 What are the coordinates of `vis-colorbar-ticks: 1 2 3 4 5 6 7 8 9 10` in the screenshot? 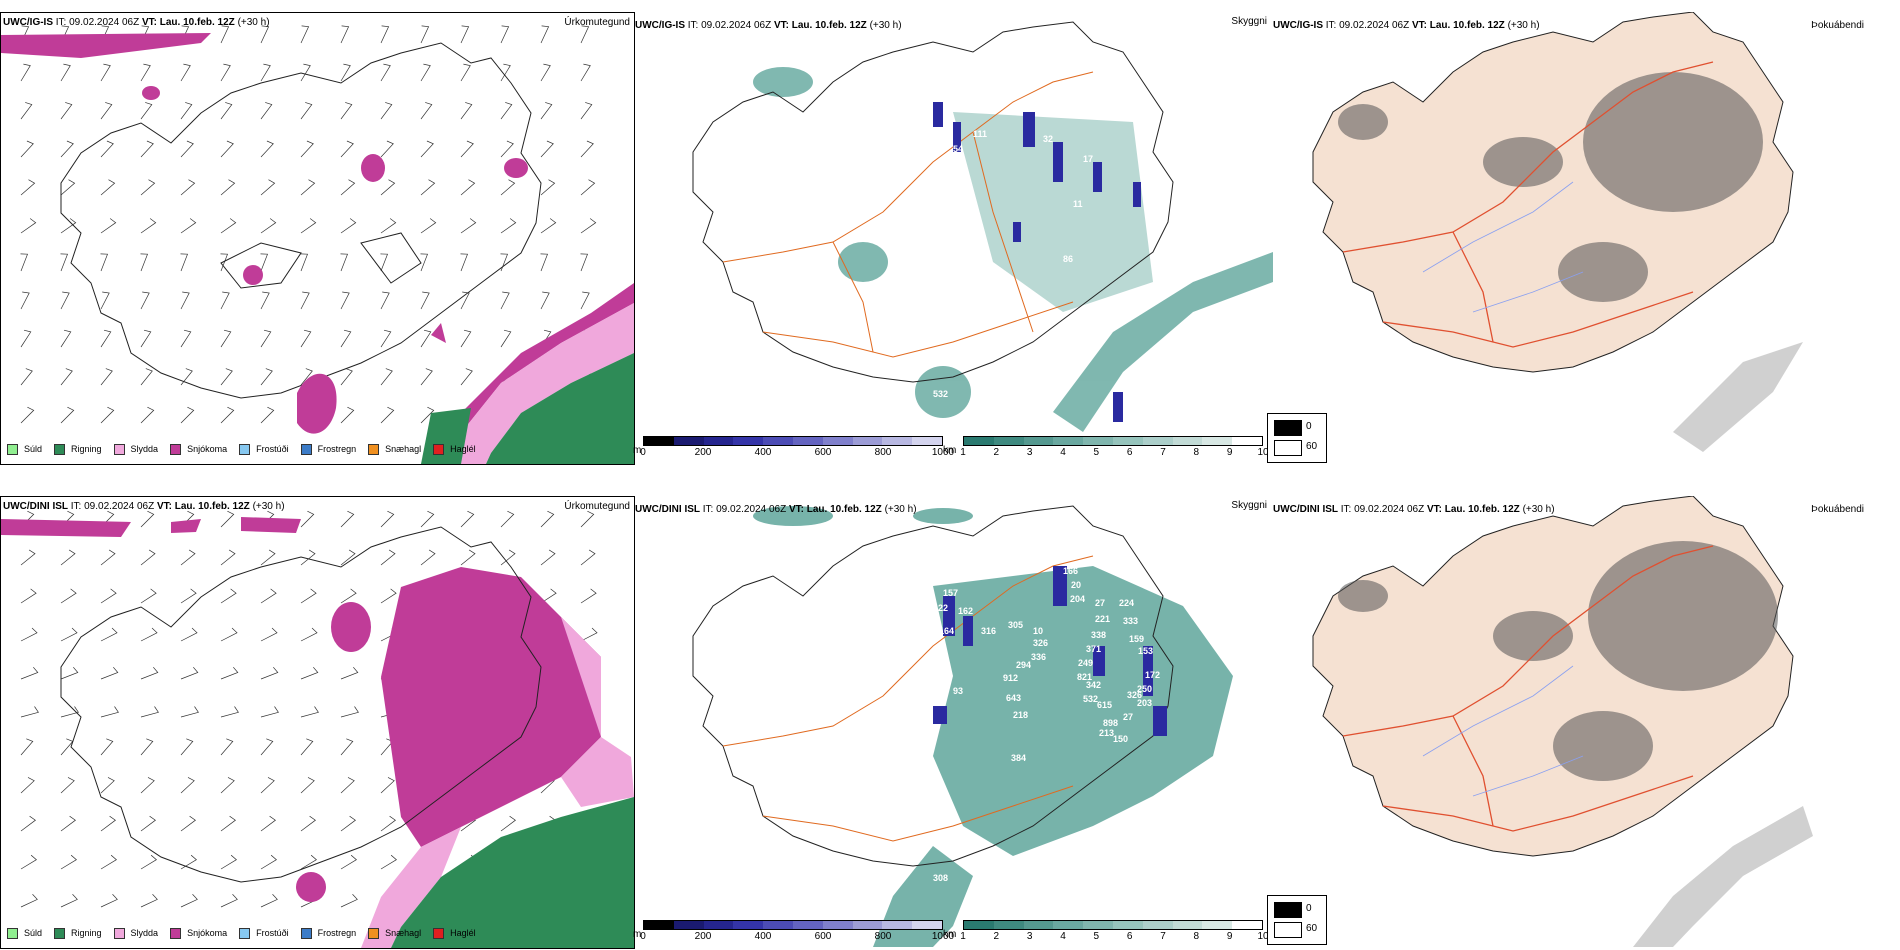 It's located at (1114, 937).